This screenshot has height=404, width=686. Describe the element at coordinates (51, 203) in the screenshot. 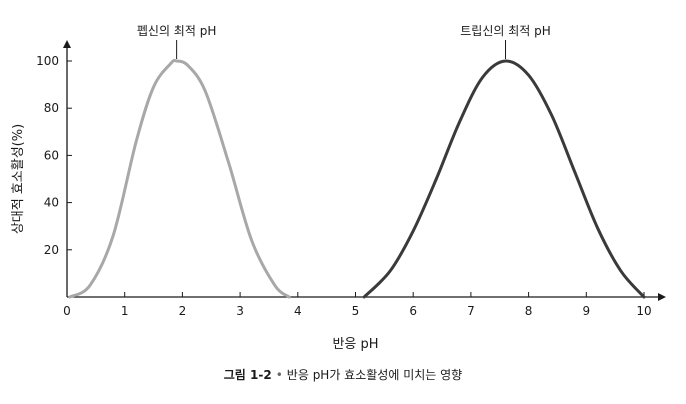

I see `y-tick-label: 40` at that location.